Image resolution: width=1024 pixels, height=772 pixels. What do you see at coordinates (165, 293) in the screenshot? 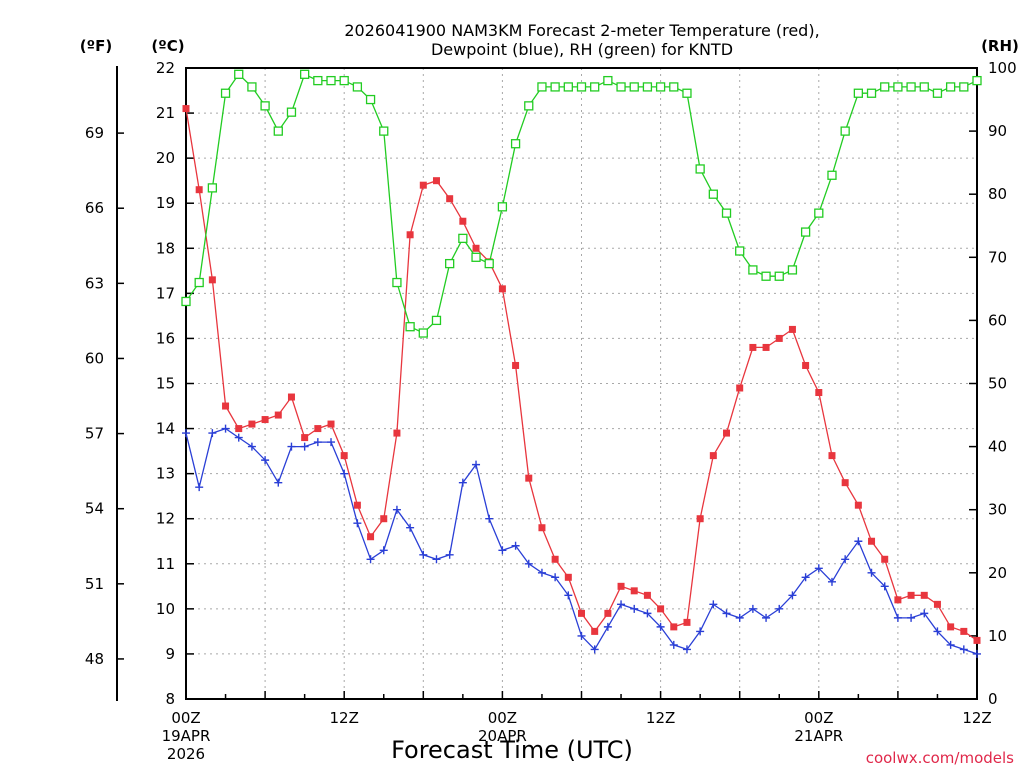
I see `celsius-tick-label: 17` at bounding box center [165, 293].